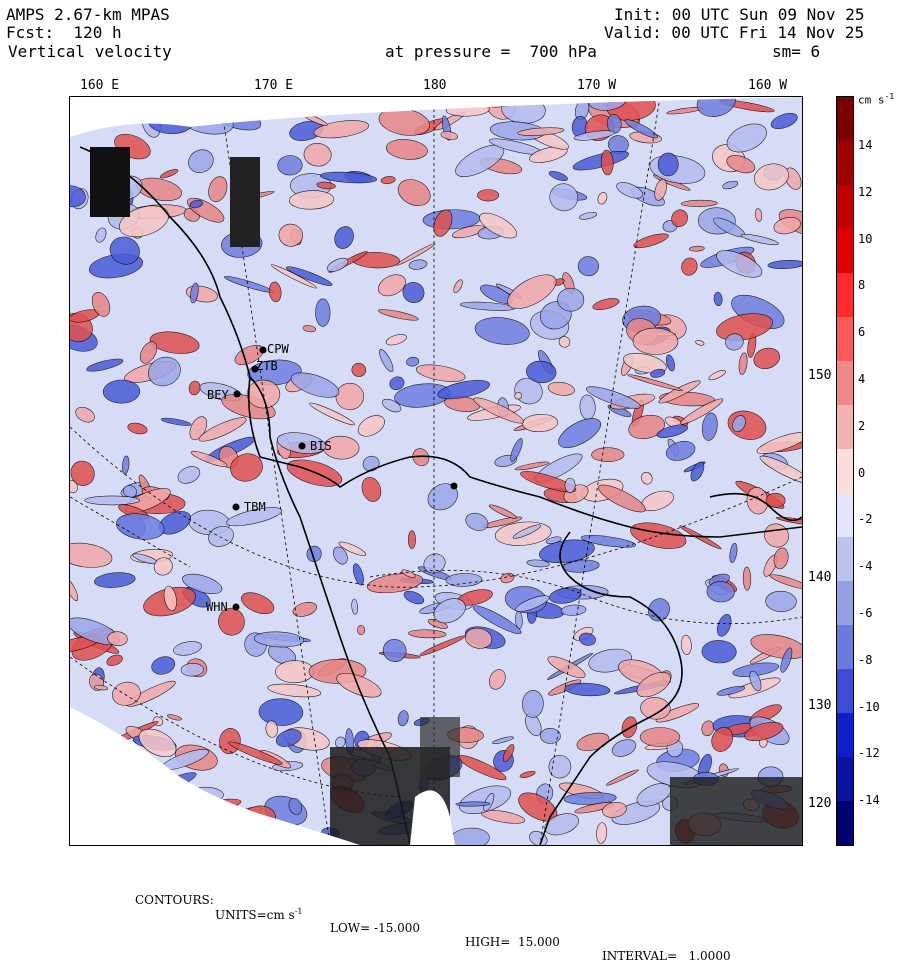 Image resolution: width=900 pixels, height=963 pixels. Describe the element at coordinates (255, 915) in the screenshot. I see `footer-units-text: UNITS=cm s` at that location.